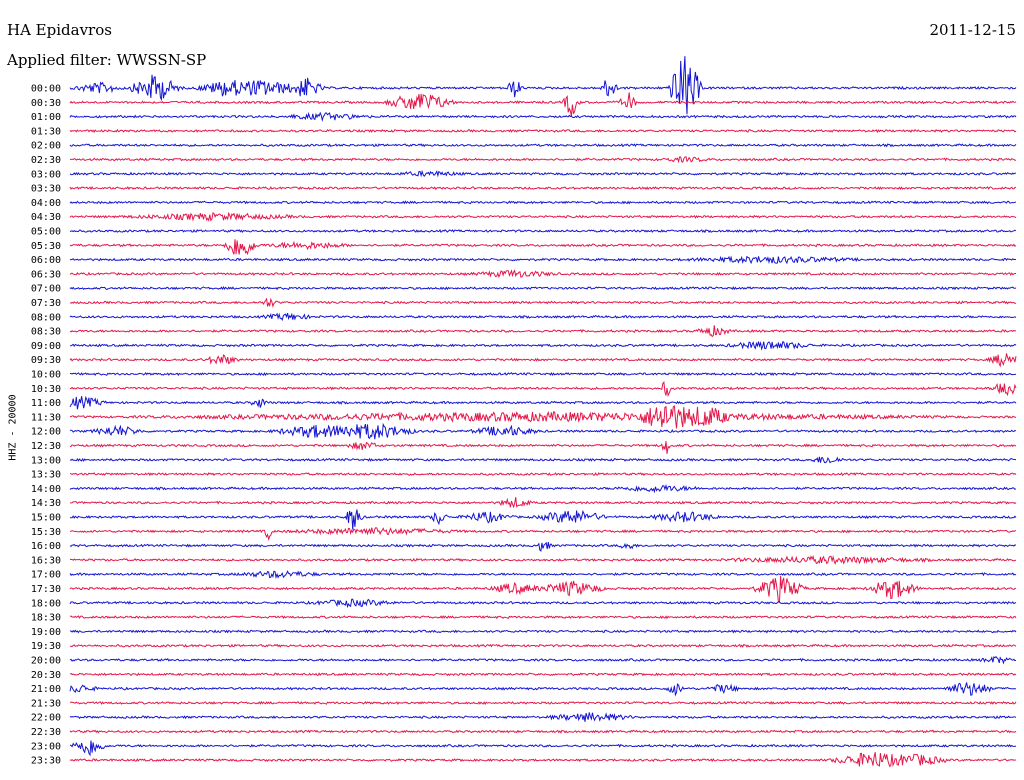  Describe the element at coordinates (46, 746) in the screenshot. I see `row-label: 23:00` at that location.